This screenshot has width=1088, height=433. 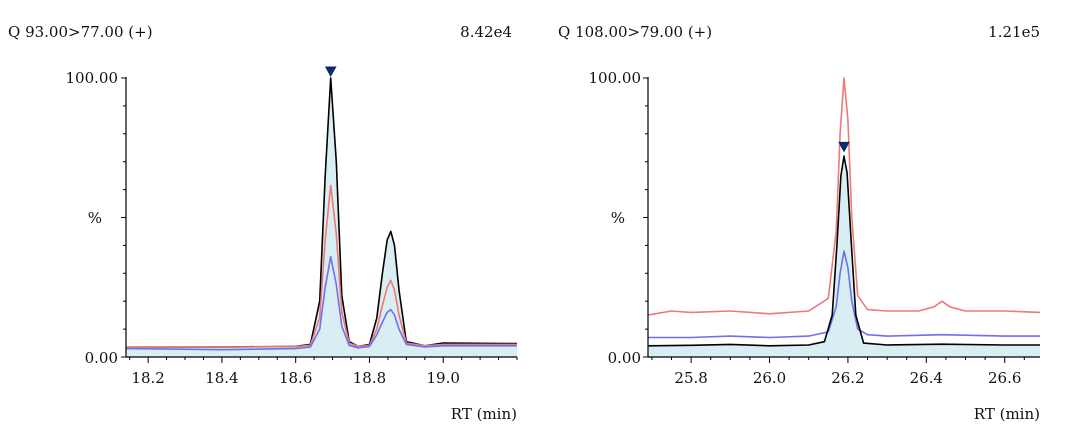 I want to click on panel-2-y-tick-0: 0.00, so click(x=624, y=358).